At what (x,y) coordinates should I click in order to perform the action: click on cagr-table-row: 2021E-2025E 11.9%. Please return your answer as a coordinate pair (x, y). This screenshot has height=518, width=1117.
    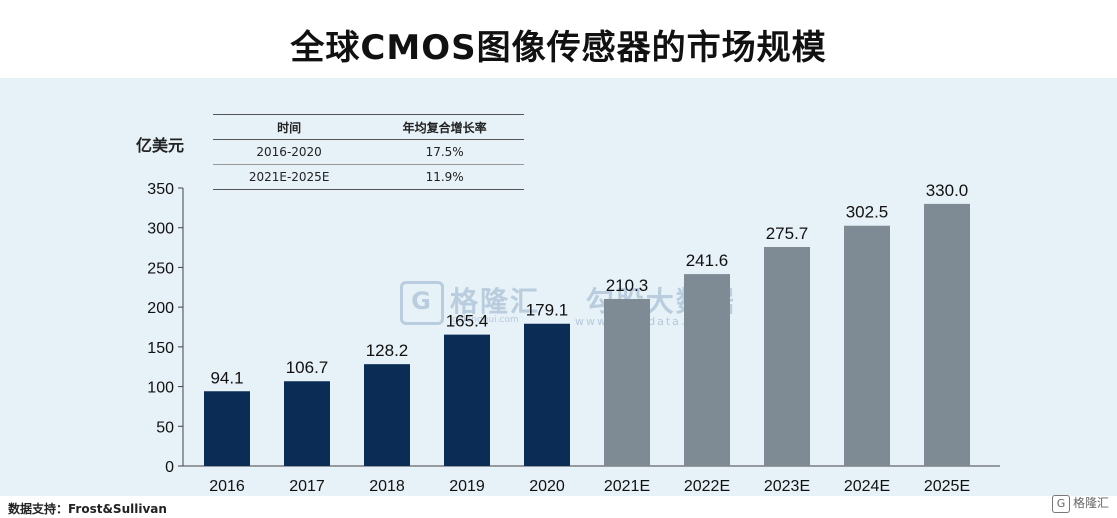
    Looking at the image, I should click on (368, 177).